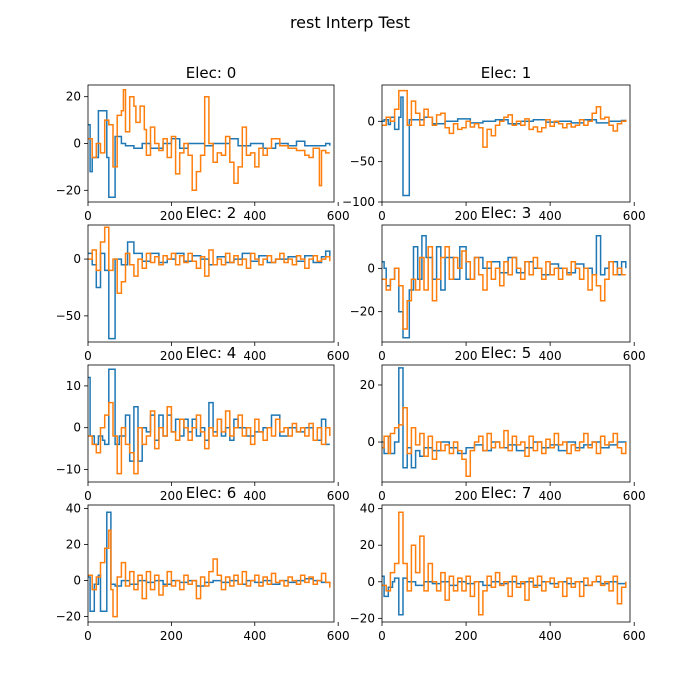 The height and width of the screenshot is (700, 700). I want to click on subplot-title: Elec: 2, so click(211, 213).